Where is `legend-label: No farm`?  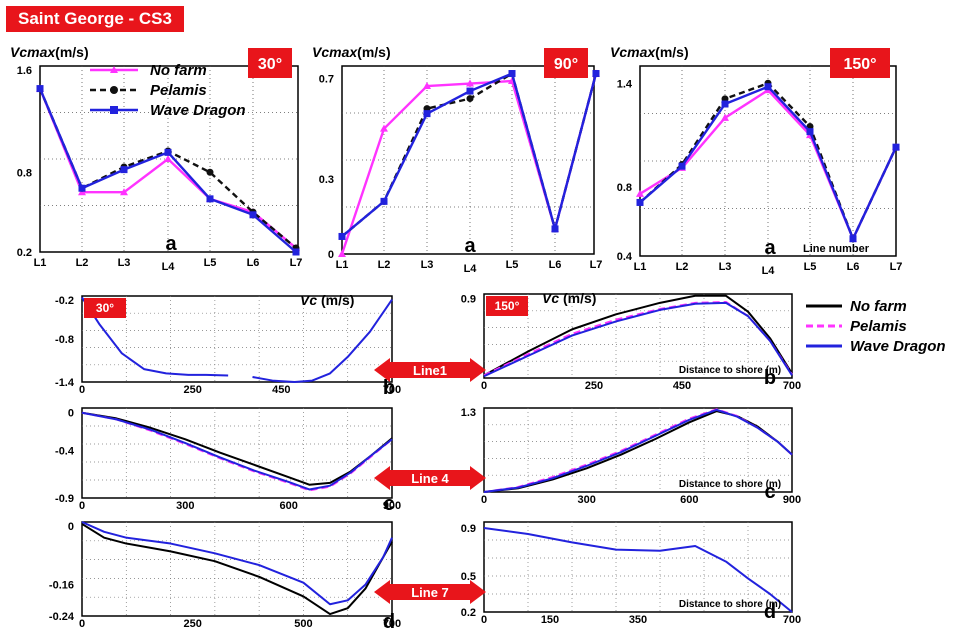
legend-label: No farm is located at coordinates (178, 70).